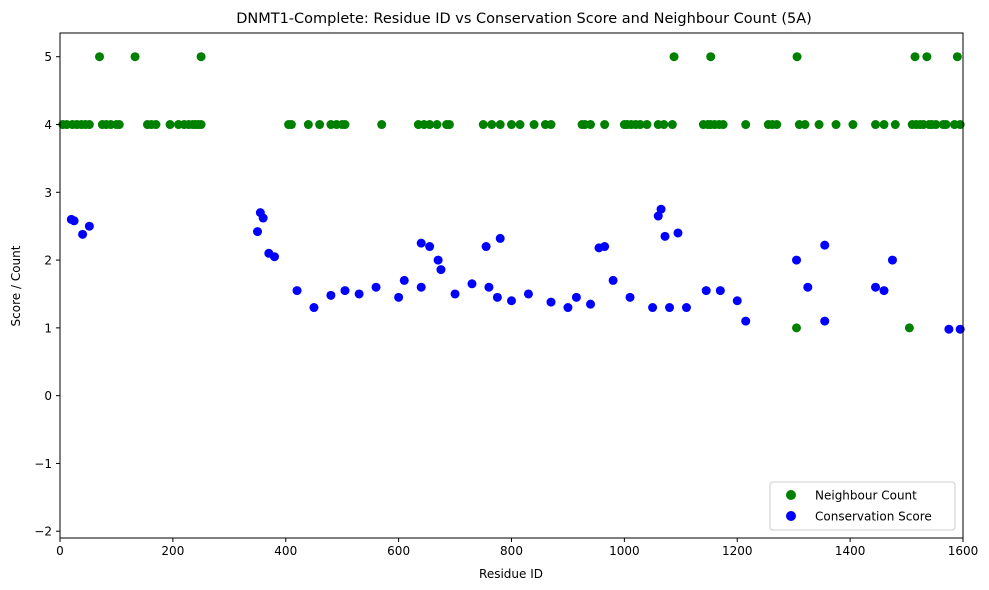  What do you see at coordinates (47, 294) in the screenshot?
I see `y-axis: −2 −1 0 1 2 3 4 5` at bounding box center [47, 294].